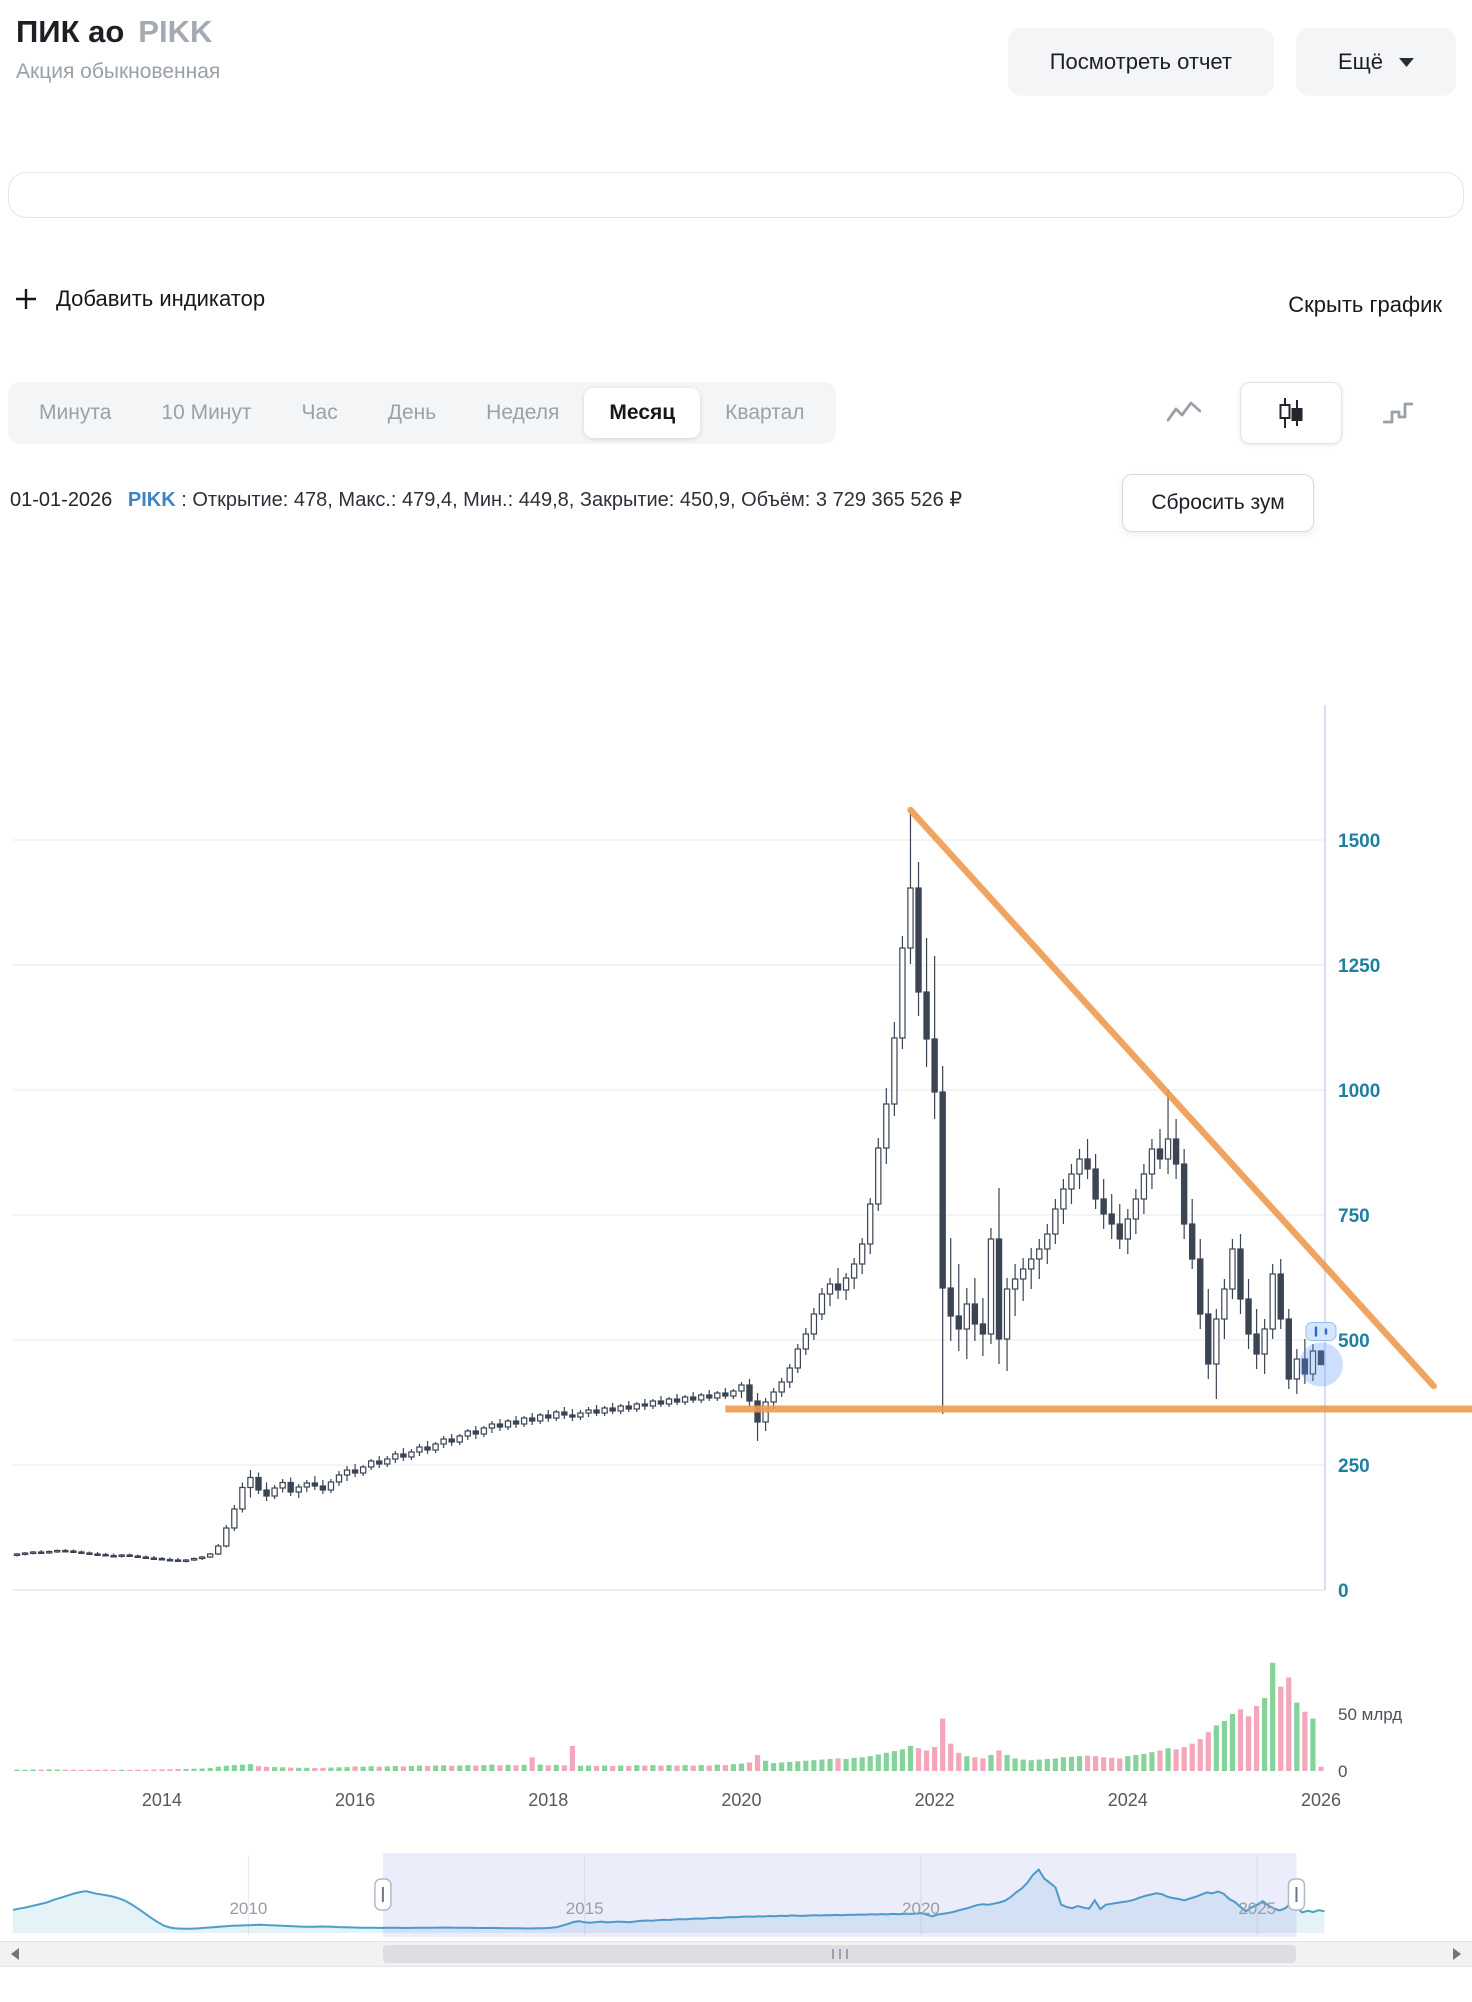 The image size is (1472, 2002). I want to click on more-button: Ещё, so click(1375, 62).